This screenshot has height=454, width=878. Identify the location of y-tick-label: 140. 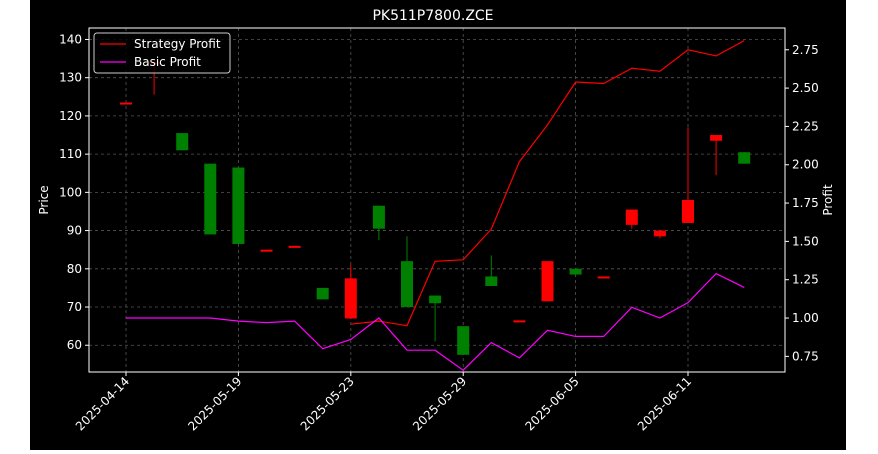
(70, 39).